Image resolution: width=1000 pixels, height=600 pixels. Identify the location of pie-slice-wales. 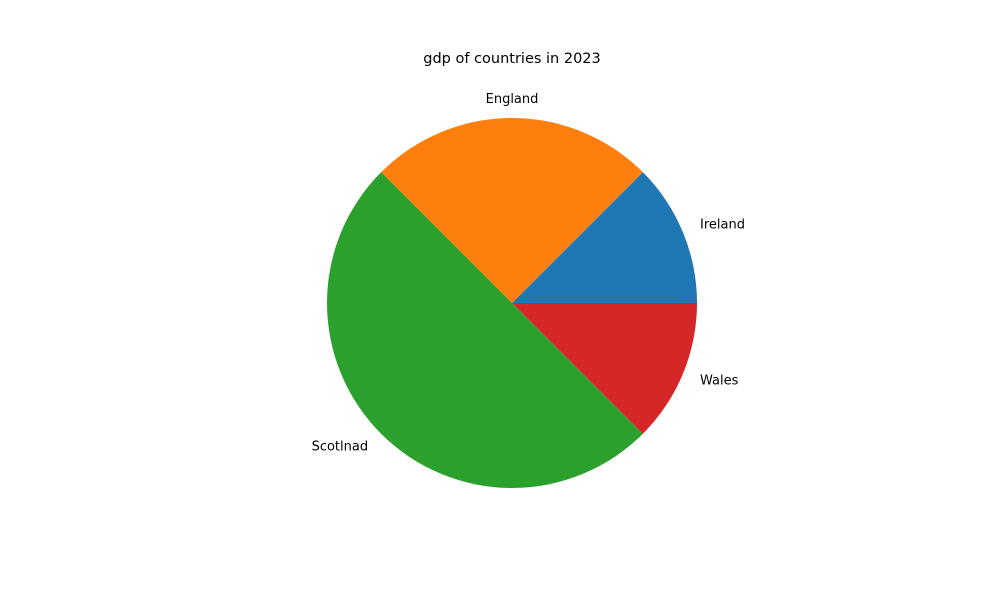
(604, 368).